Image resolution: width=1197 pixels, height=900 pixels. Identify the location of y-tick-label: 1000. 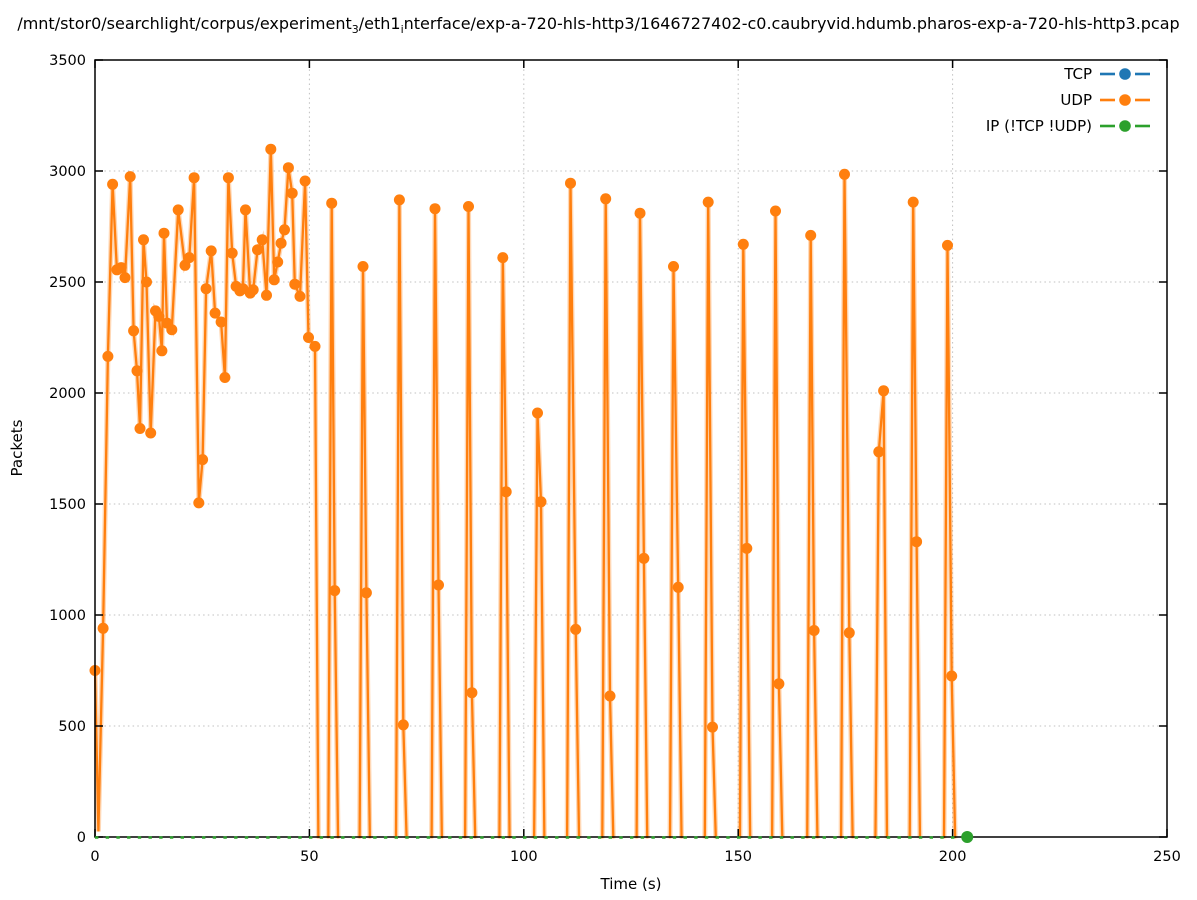
(67, 616).